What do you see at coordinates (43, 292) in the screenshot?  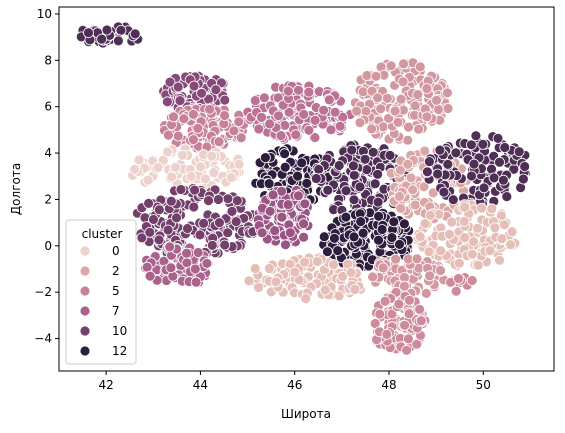 I see `y-tick-label: −2` at bounding box center [43, 292].